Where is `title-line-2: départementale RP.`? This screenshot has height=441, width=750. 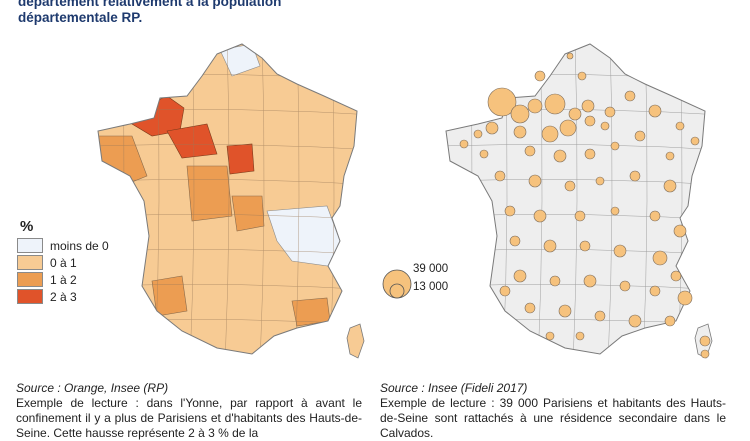 title-line-2: départementale RP. is located at coordinates (80, 17).